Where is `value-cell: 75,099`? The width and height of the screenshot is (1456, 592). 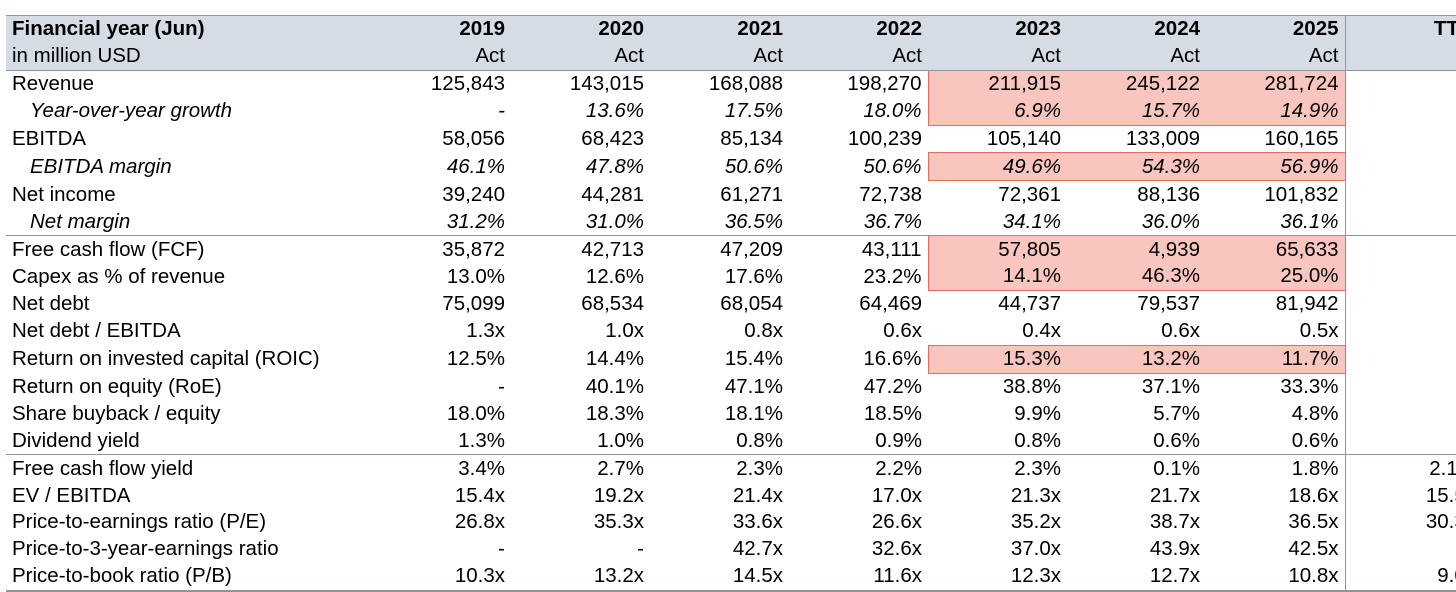 value-cell: 75,099 is located at coordinates (473, 304).